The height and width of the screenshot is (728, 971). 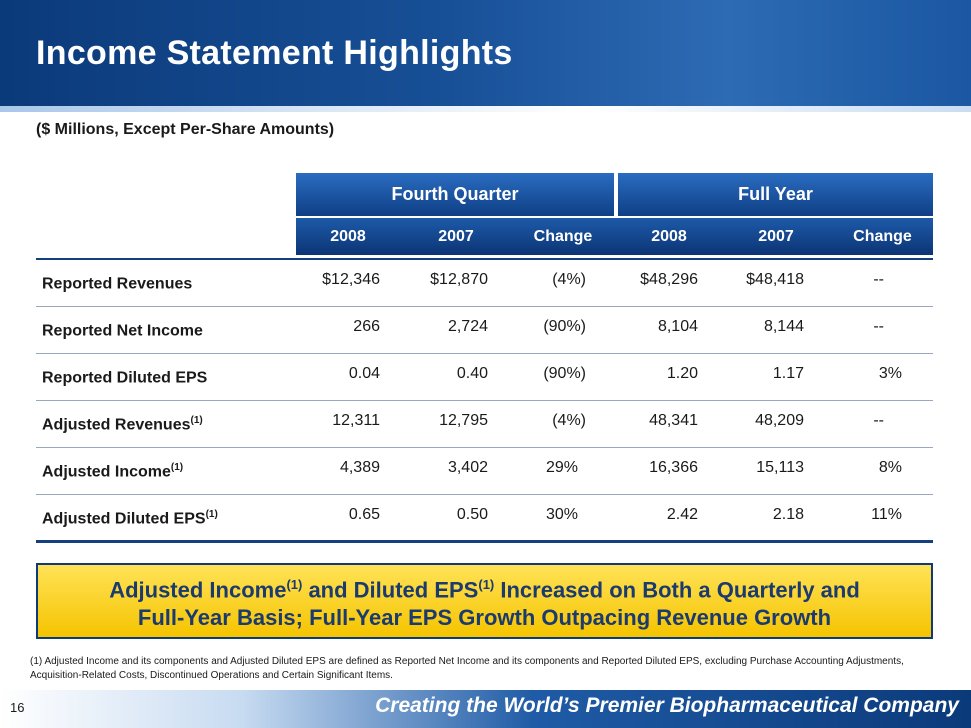 What do you see at coordinates (17, 707) in the screenshot?
I see `page-number: 16` at bounding box center [17, 707].